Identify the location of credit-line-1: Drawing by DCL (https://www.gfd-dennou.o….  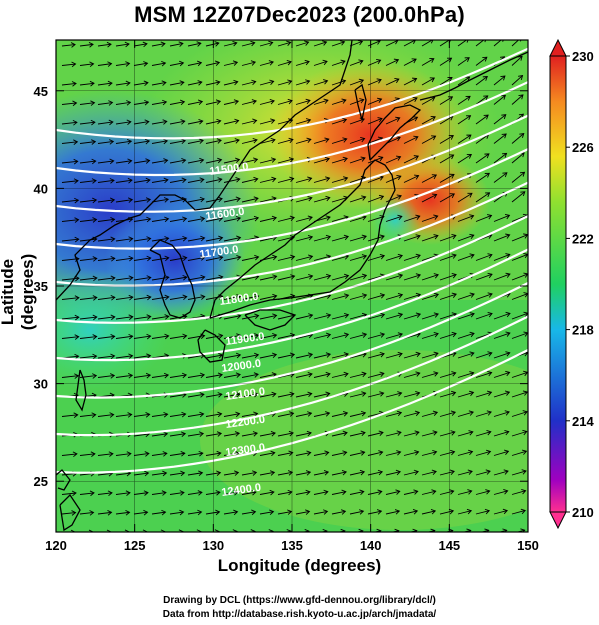
(299, 600).